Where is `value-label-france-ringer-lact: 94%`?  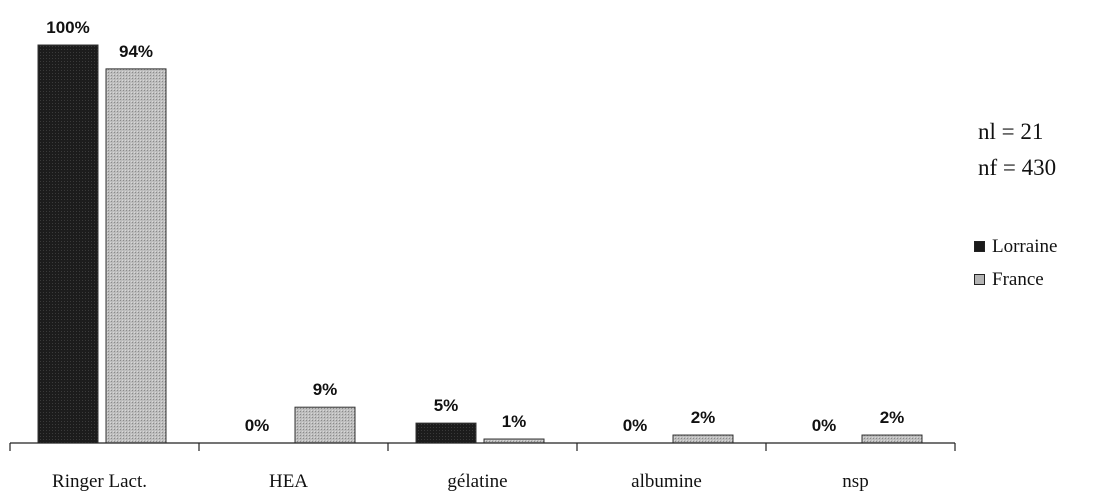
value-label-france-ringer-lact: 94% is located at coordinates (136, 51).